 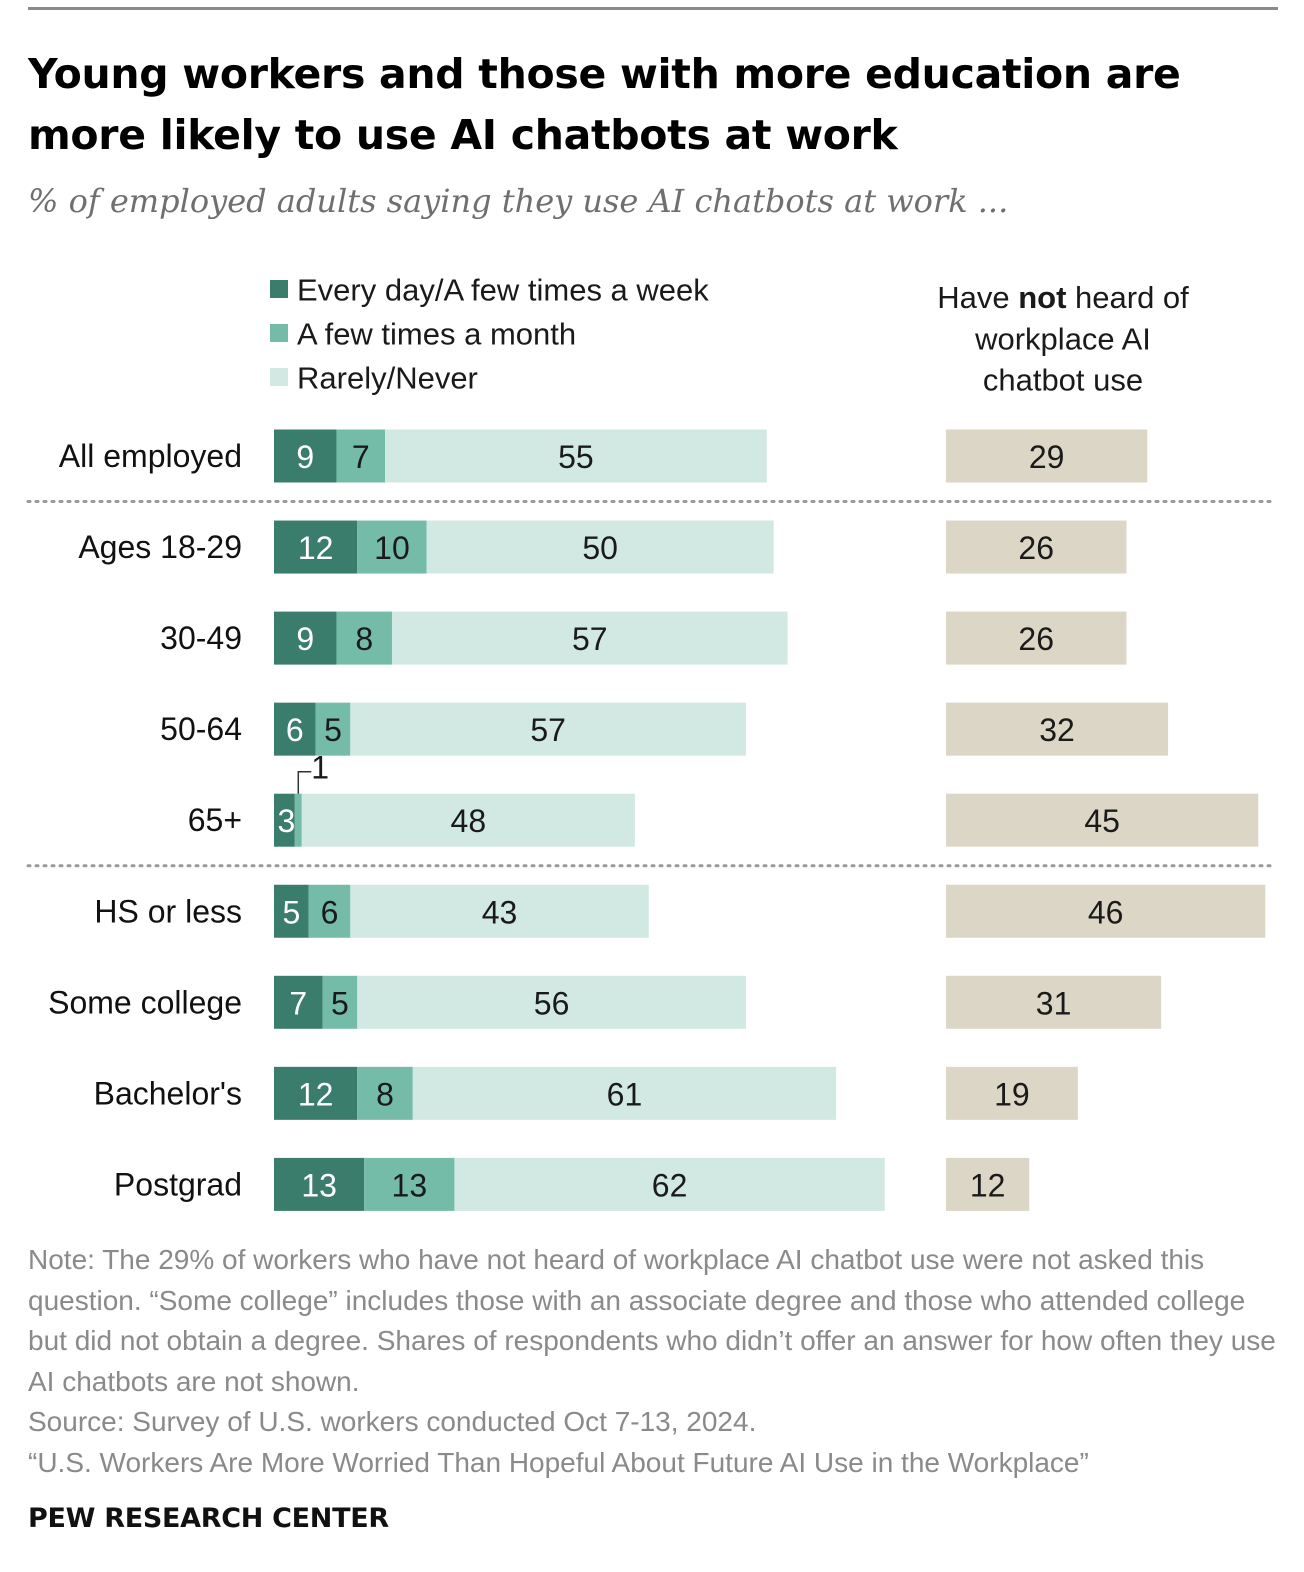 I want to click on column-header-line-3: chatbot use, so click(x=1063, y=380).